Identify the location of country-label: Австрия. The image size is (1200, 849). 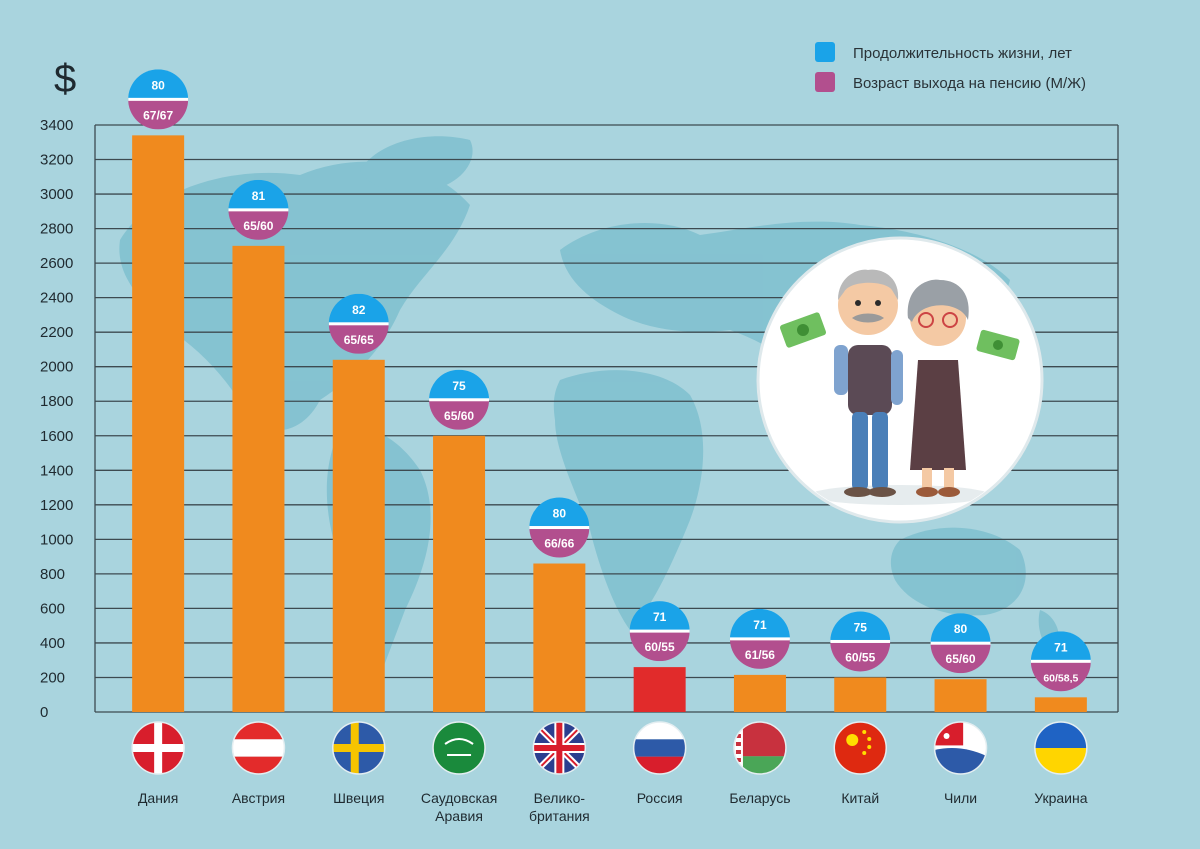
(258, 798).